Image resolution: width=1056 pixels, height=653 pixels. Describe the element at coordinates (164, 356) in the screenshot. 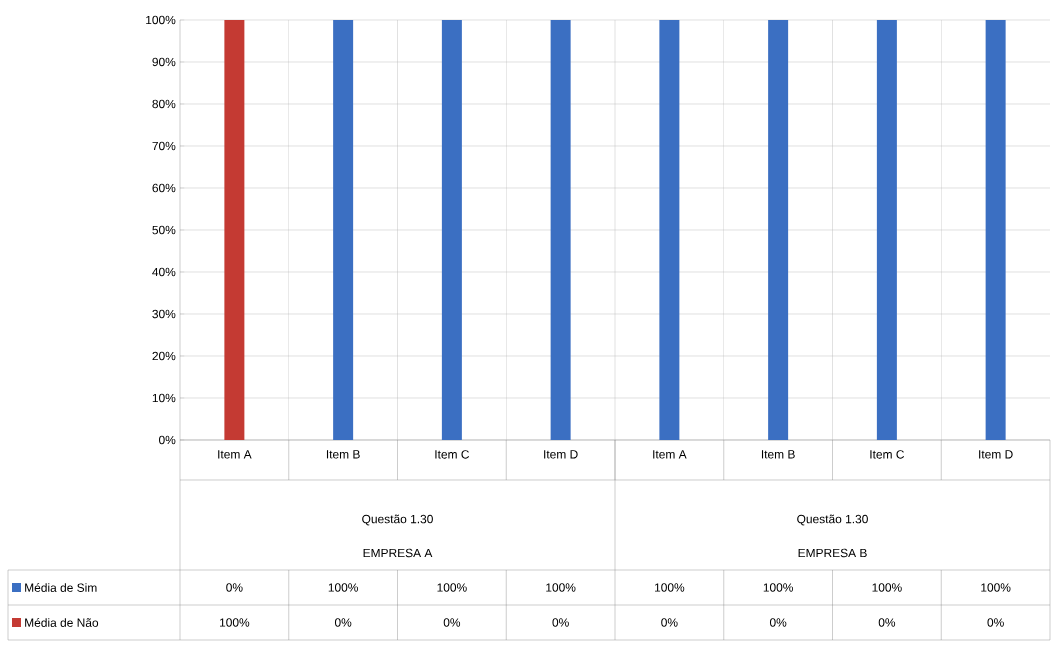

I see `y-tick-label: 20%` at that location.